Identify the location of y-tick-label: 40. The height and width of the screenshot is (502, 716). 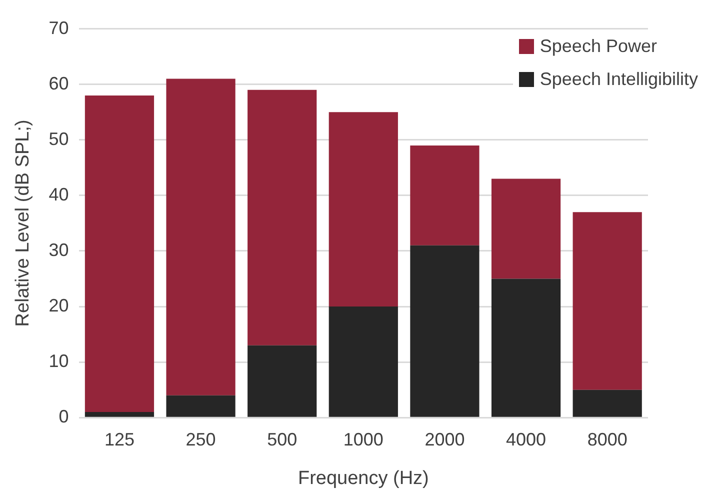
(58, 194).